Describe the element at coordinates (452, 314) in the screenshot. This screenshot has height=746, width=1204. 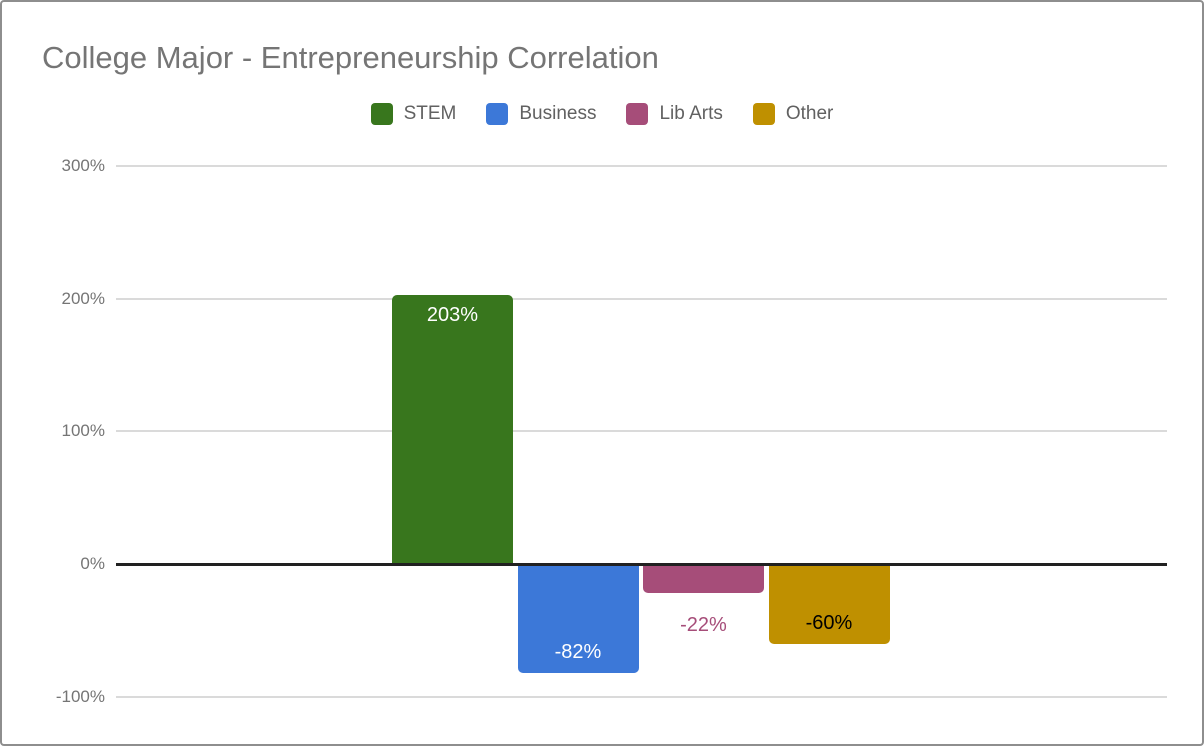
I see `bar-value-label-stem: 203%` at that location.